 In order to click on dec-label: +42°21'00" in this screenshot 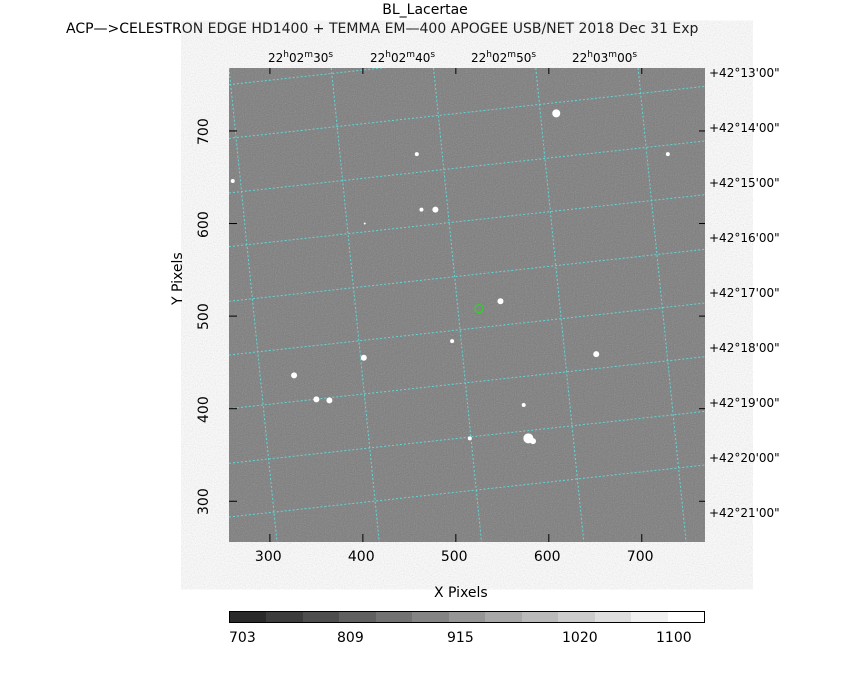, I will do `click(744, 513)`.